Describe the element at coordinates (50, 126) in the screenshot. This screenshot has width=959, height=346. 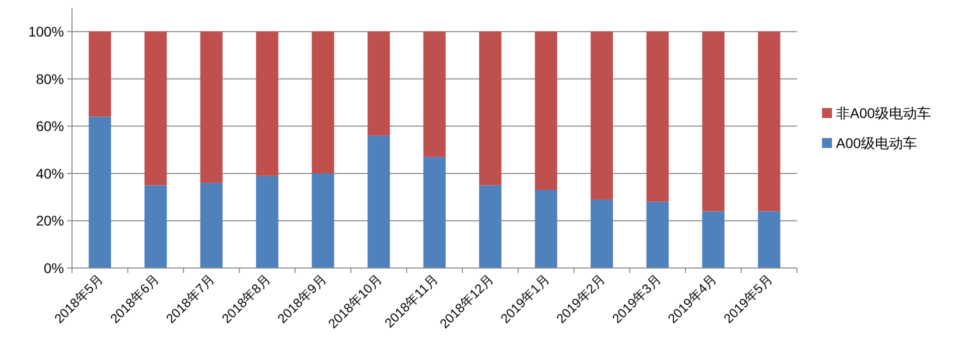
I see `y-tick-label: 60%` at that location.